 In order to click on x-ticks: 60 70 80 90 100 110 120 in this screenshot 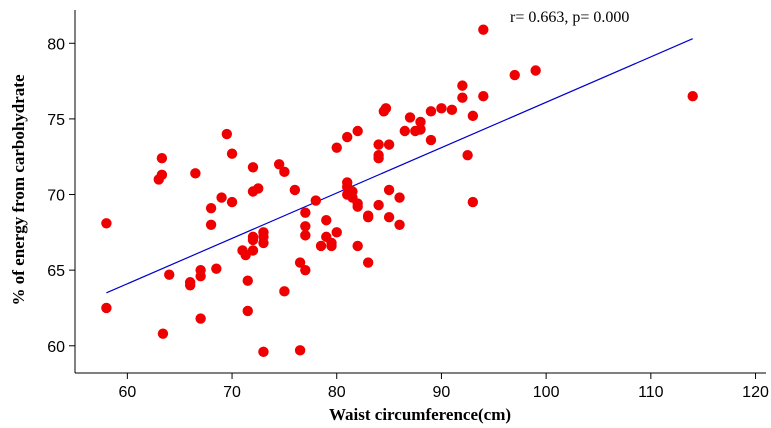, I will do `click(443, 387)`.